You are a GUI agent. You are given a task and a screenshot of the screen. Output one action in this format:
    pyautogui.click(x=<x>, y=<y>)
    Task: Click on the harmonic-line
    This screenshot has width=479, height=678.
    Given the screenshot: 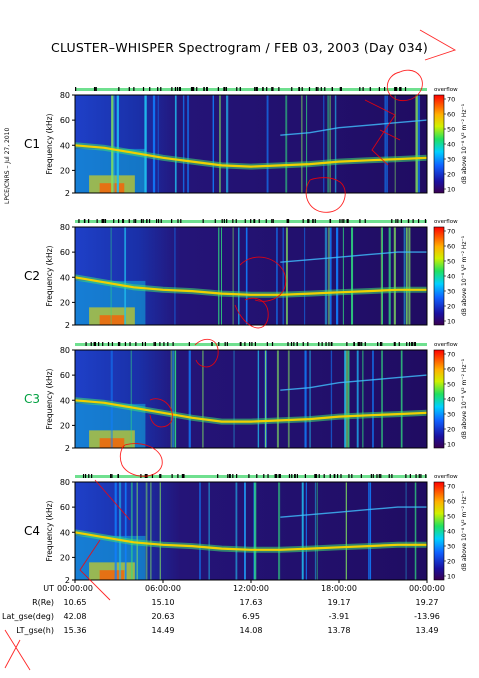 What is the action you would take?
    pyautogui.click(x=354, y=382)
    